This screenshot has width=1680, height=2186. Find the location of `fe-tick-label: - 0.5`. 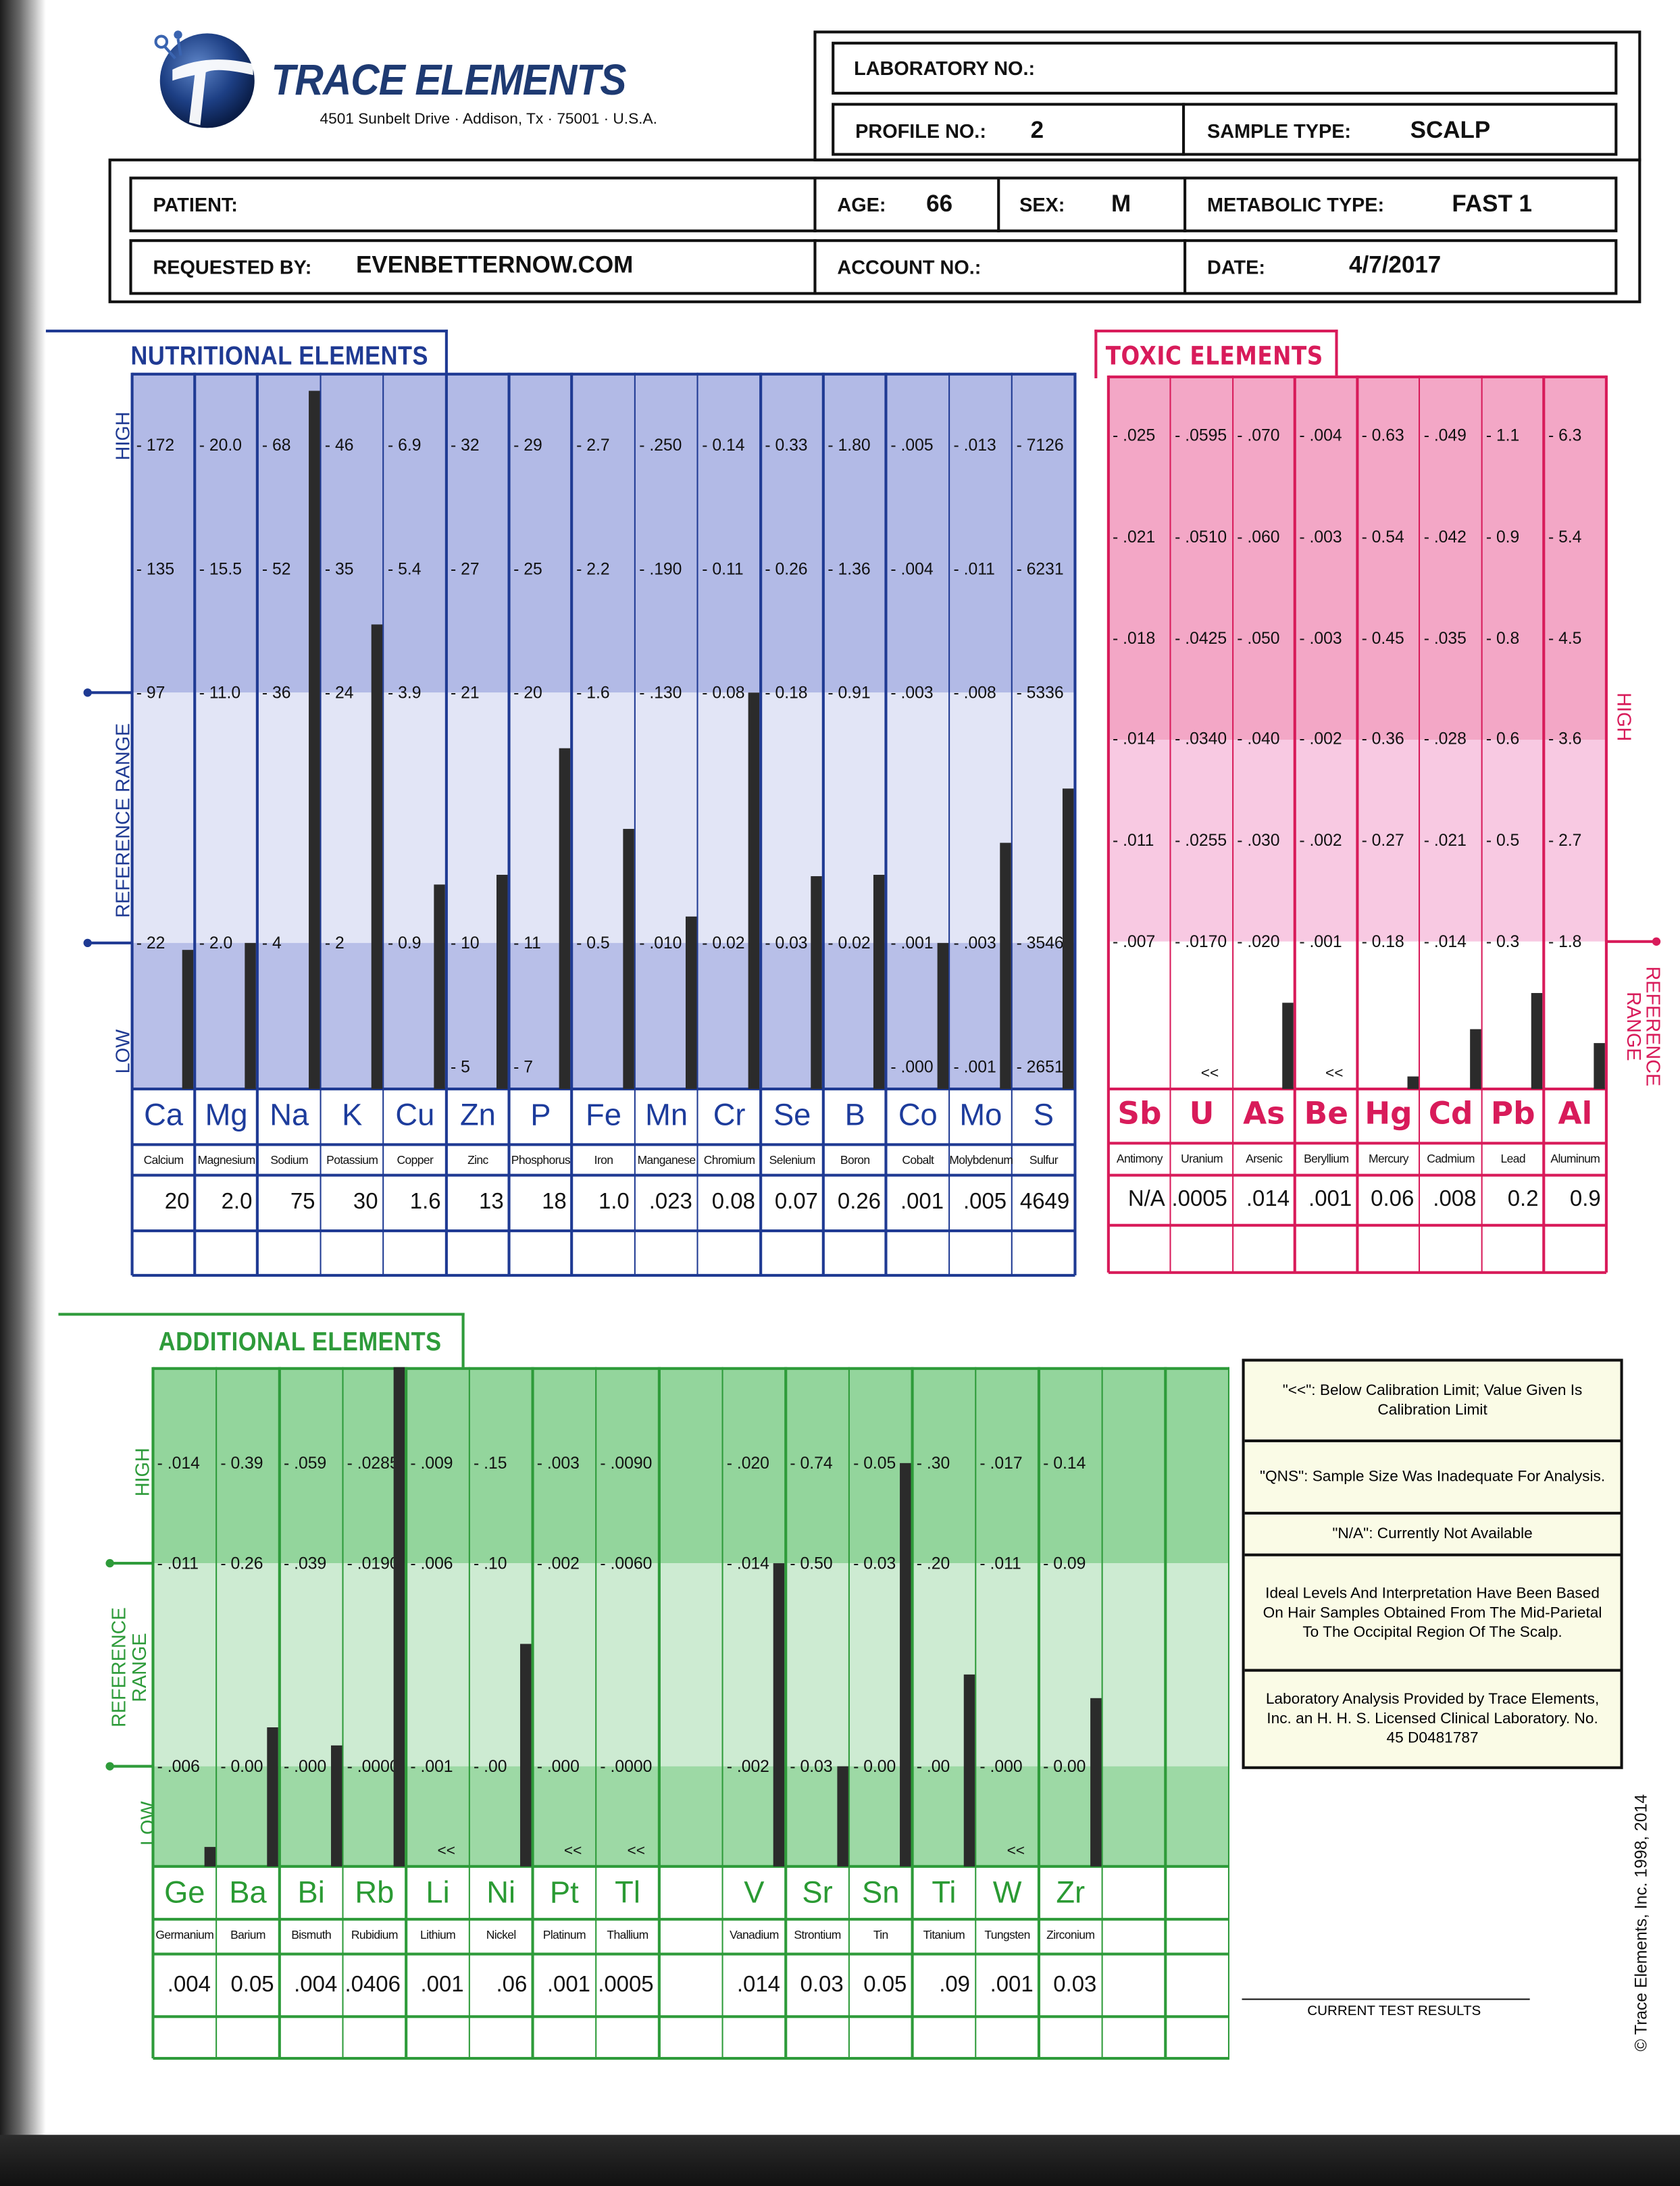

fe-tick-label: - 0.5 is located at coordinates (593, 943).